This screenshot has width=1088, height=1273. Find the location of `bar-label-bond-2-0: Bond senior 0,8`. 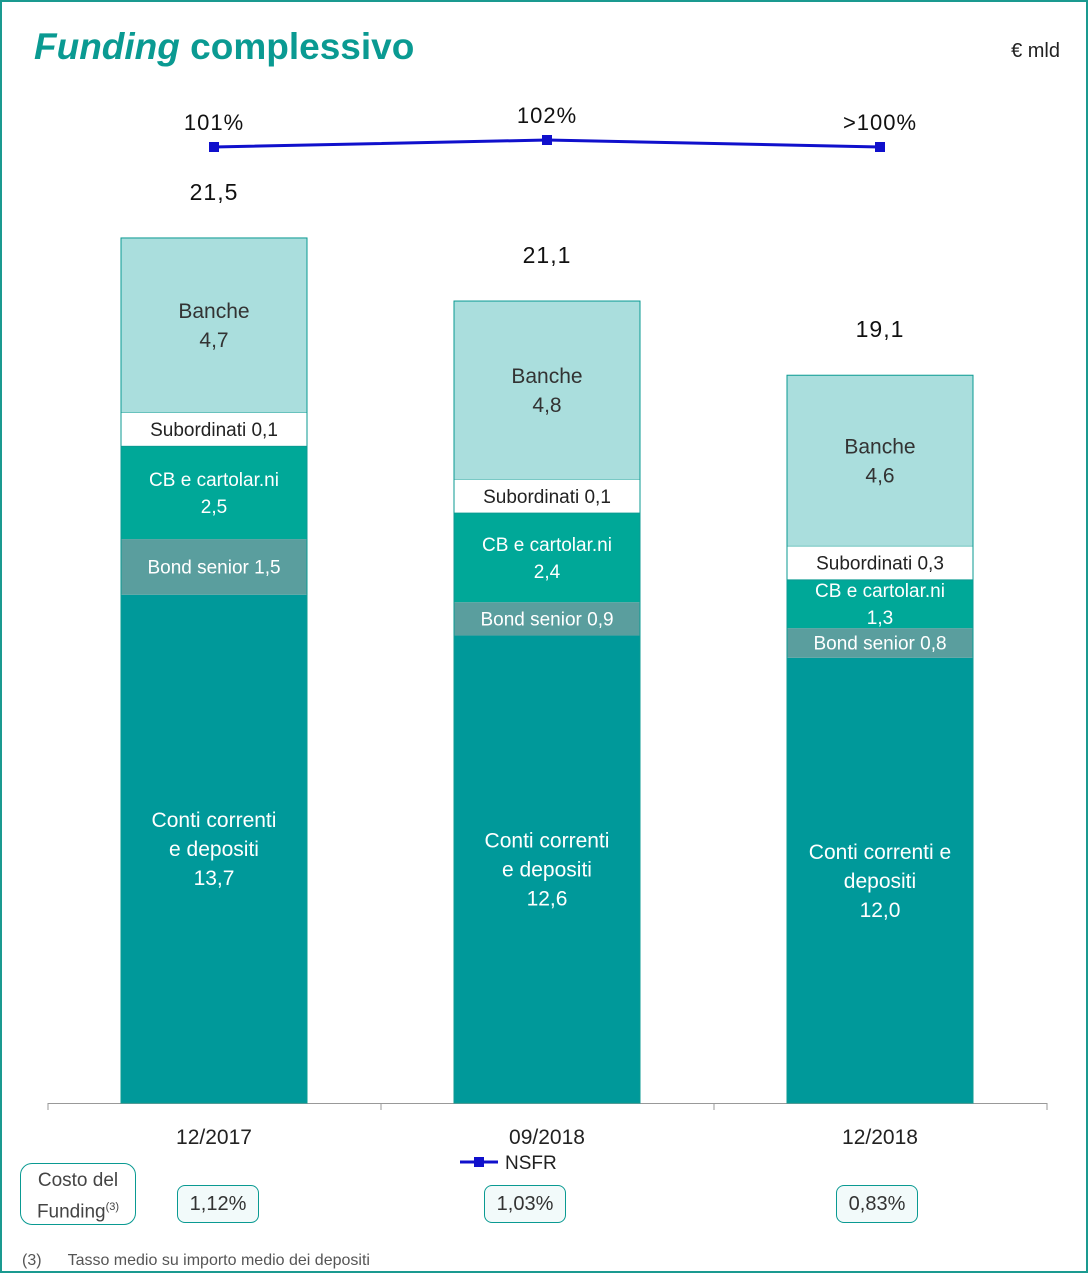

bar-label-bond-2-0: Bond senior 0,8 is located at coordinates (879, 644).